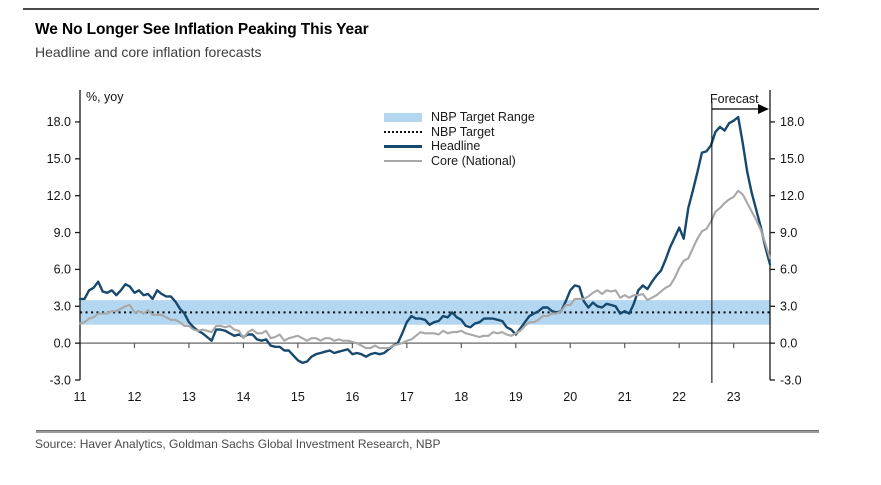 This screenshot has height=485, width=881. I want to click on x-axis-tick-label: 17, so click(407, 397).